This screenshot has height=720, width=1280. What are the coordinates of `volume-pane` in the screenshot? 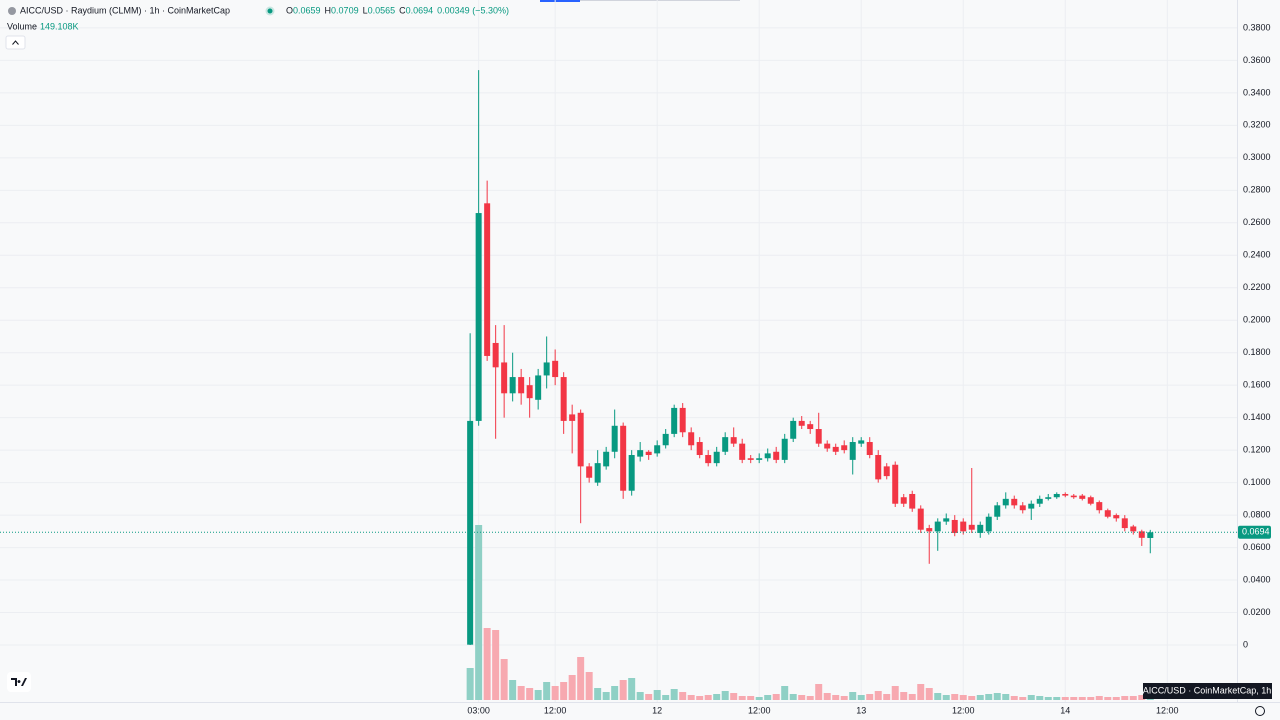 It's located at (810, 612).